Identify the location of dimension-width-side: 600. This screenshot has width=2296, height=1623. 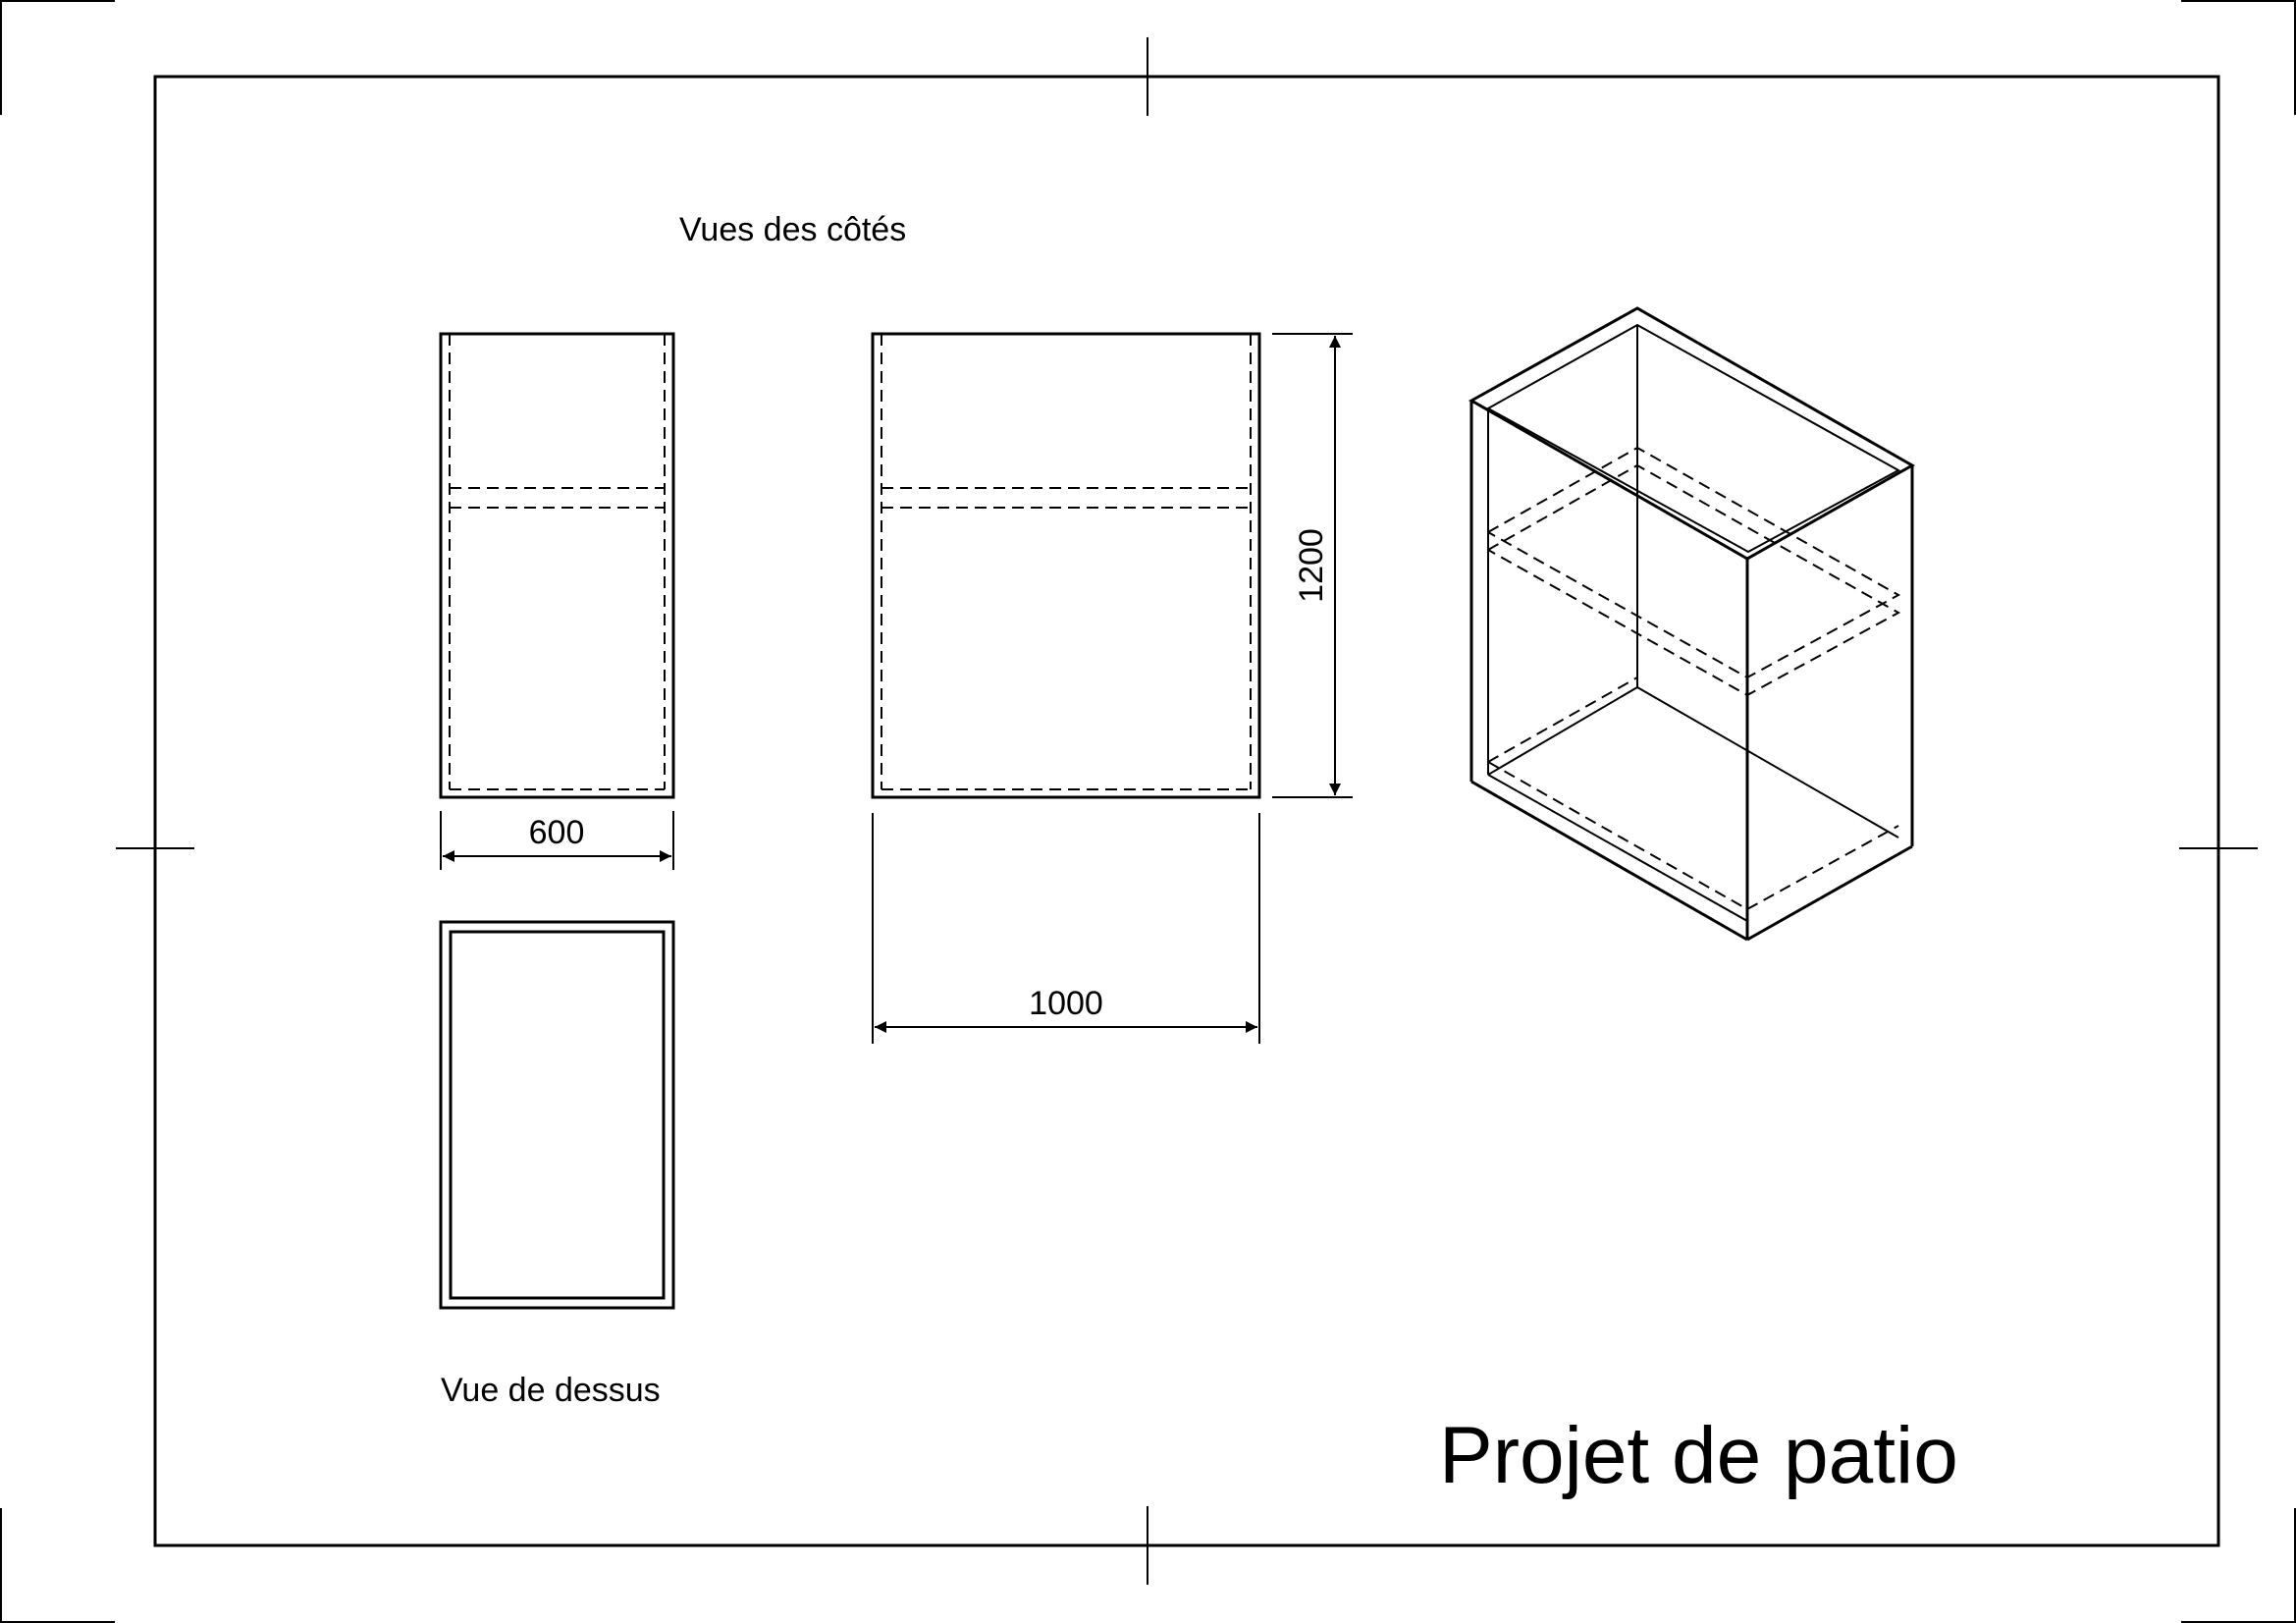
(557, 840).